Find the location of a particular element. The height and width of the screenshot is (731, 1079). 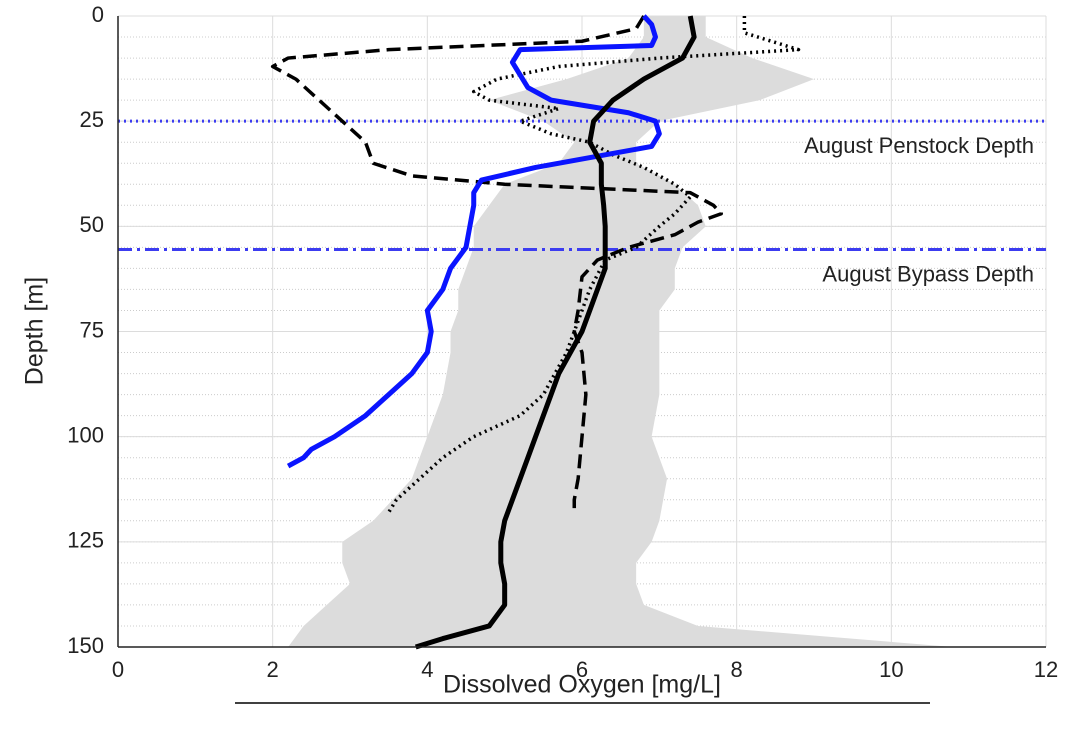

x-tick-label: 8 is located at coordinates (737, 669).